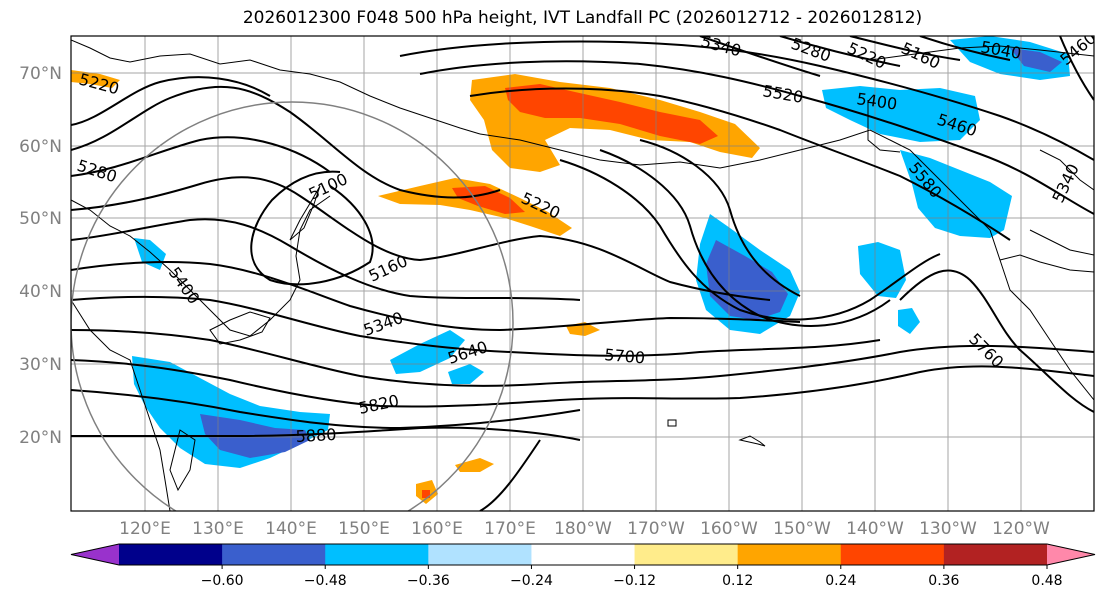 Image resolution: width=1105 pixels, height=604 pixels. I want to click on colorbar-tick-label: 0.48, so click(1046, 581).